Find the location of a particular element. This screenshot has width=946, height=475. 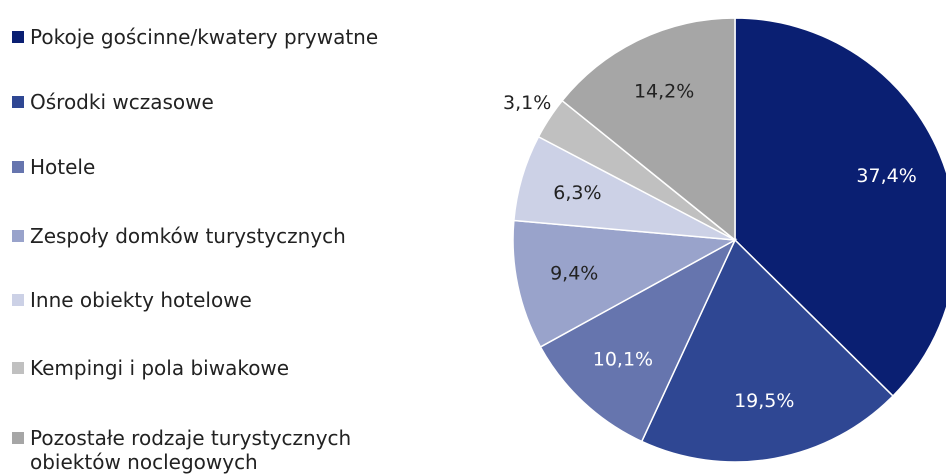

legend-label: Zespoły domków turystycznych is located at coordinates (188, 236).